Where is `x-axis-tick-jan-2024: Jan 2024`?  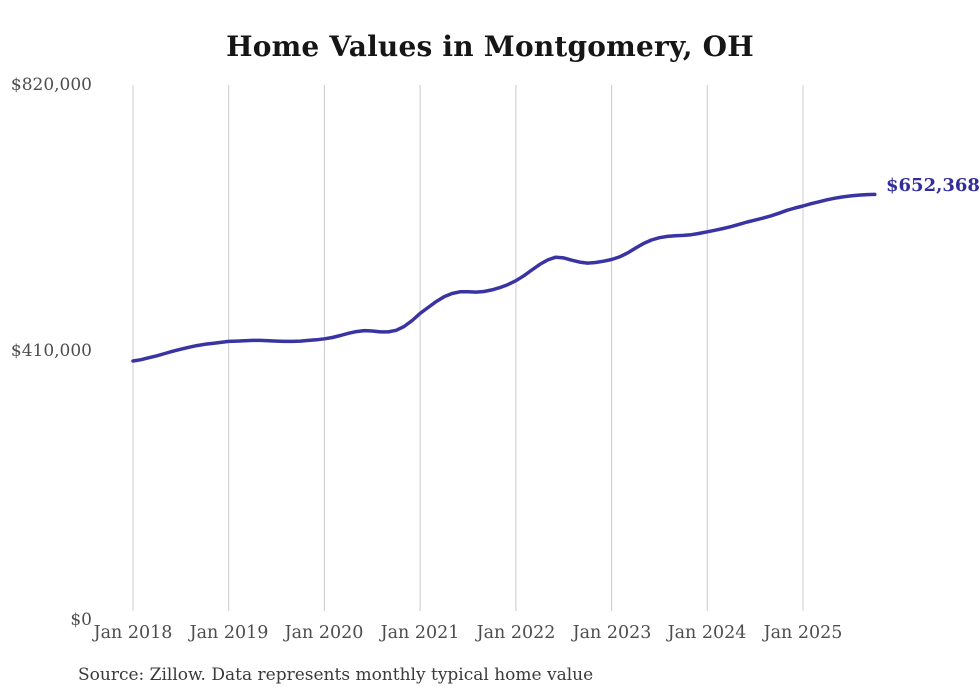 x-axis-tick-jan-2024: Jan 2024 is located at coordinates (707, 633).